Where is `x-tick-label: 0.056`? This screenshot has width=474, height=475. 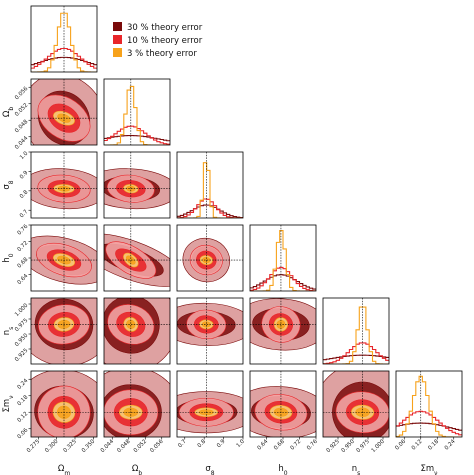 x-tick-label: 0.056 is located at coordinates (157, 446).